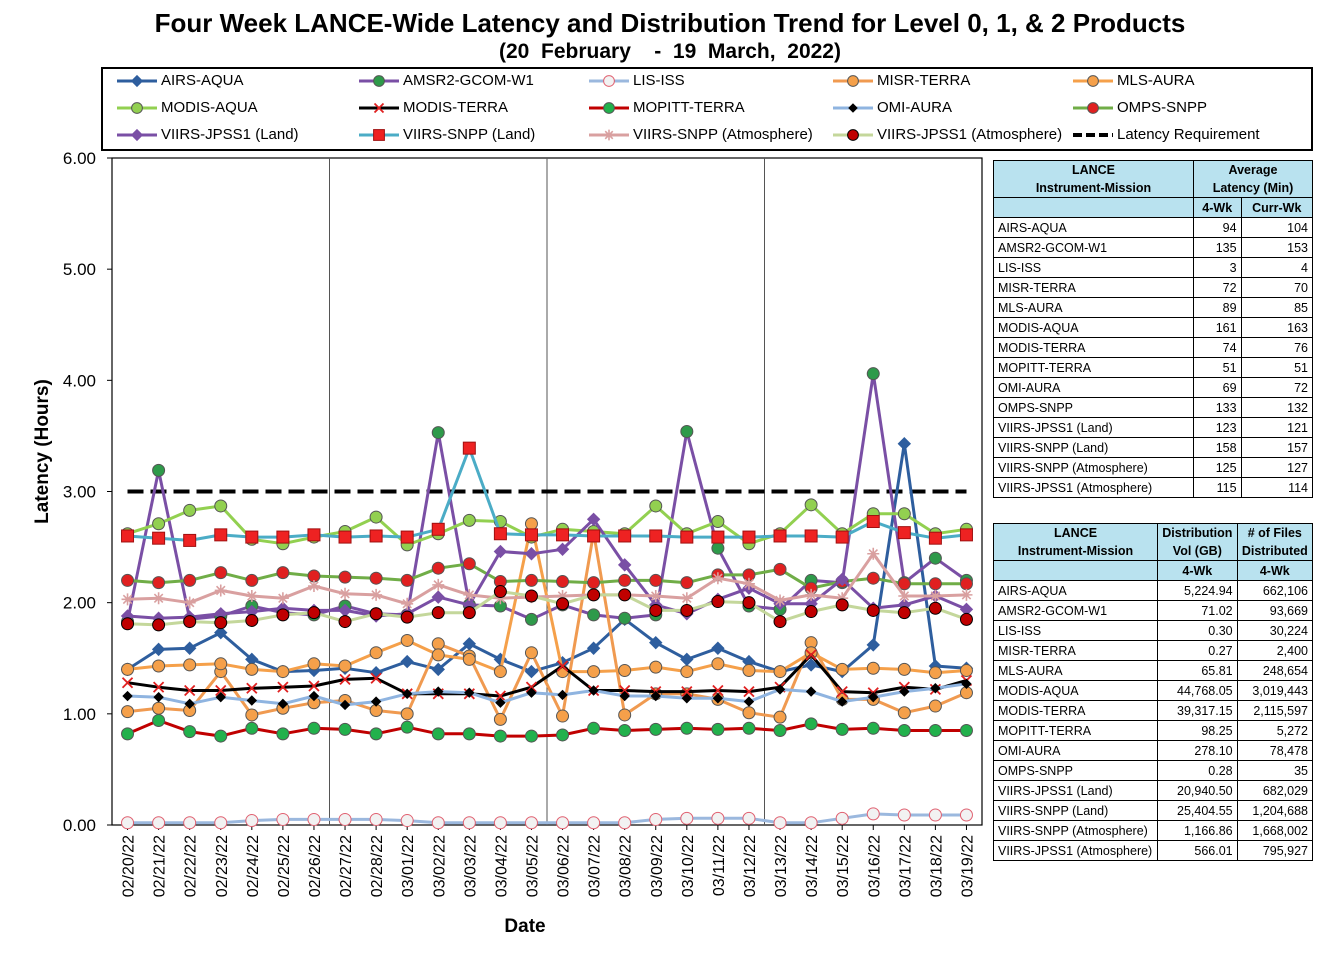 This screenshot has height=953, width=1340. I want to click on data-point-viirs-jpss1-land, so click(500, 551).